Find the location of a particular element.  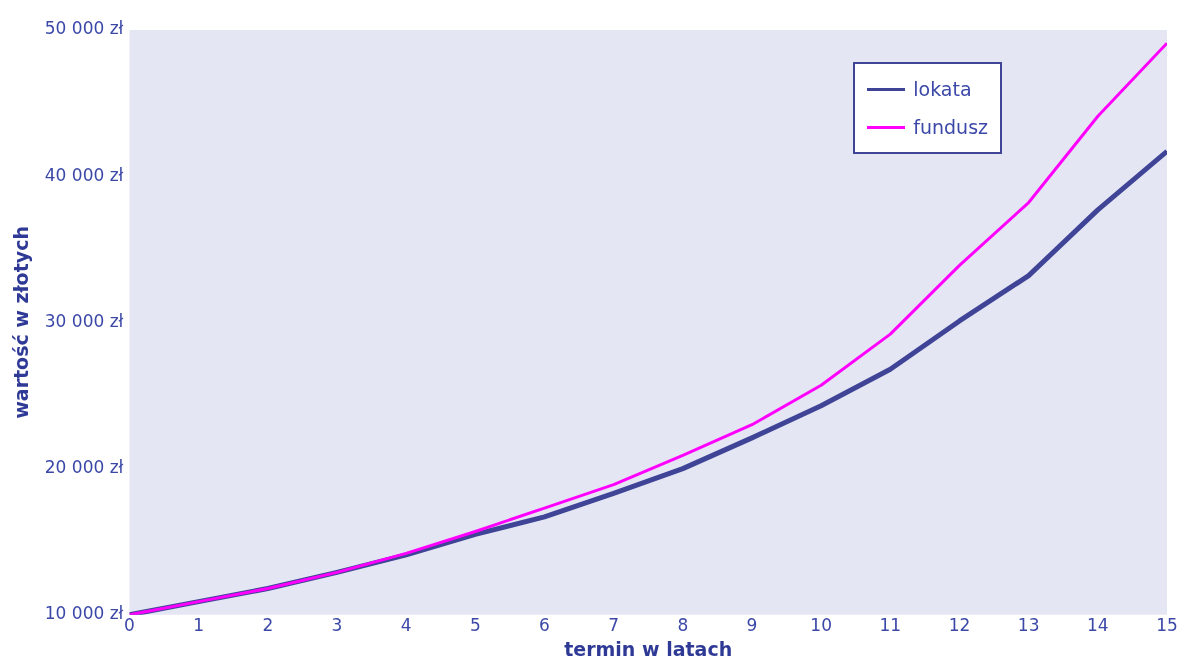

x-axis-title: termin w latach is located at coordinates (648, 648).